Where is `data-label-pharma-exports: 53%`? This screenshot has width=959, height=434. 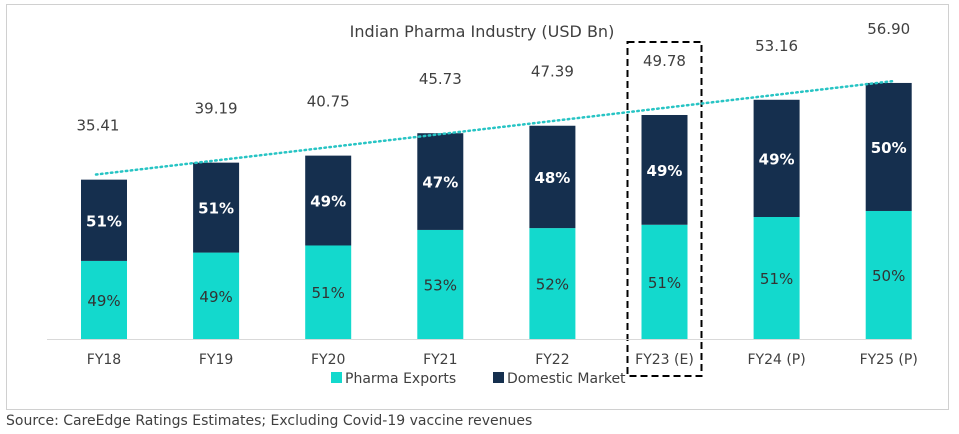
data-label-pharma-exports: 53% is located at coordinates (440, 285).